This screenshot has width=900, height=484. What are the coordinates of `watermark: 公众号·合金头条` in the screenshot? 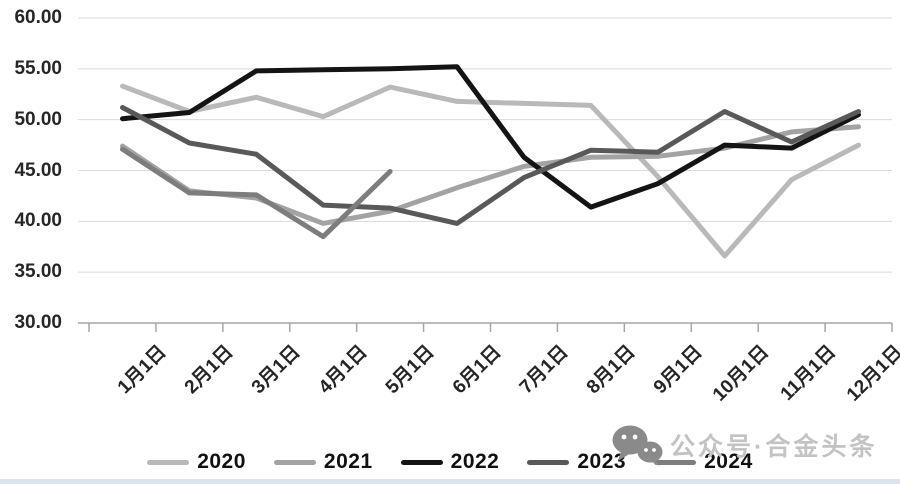 It's located at (743, 445).